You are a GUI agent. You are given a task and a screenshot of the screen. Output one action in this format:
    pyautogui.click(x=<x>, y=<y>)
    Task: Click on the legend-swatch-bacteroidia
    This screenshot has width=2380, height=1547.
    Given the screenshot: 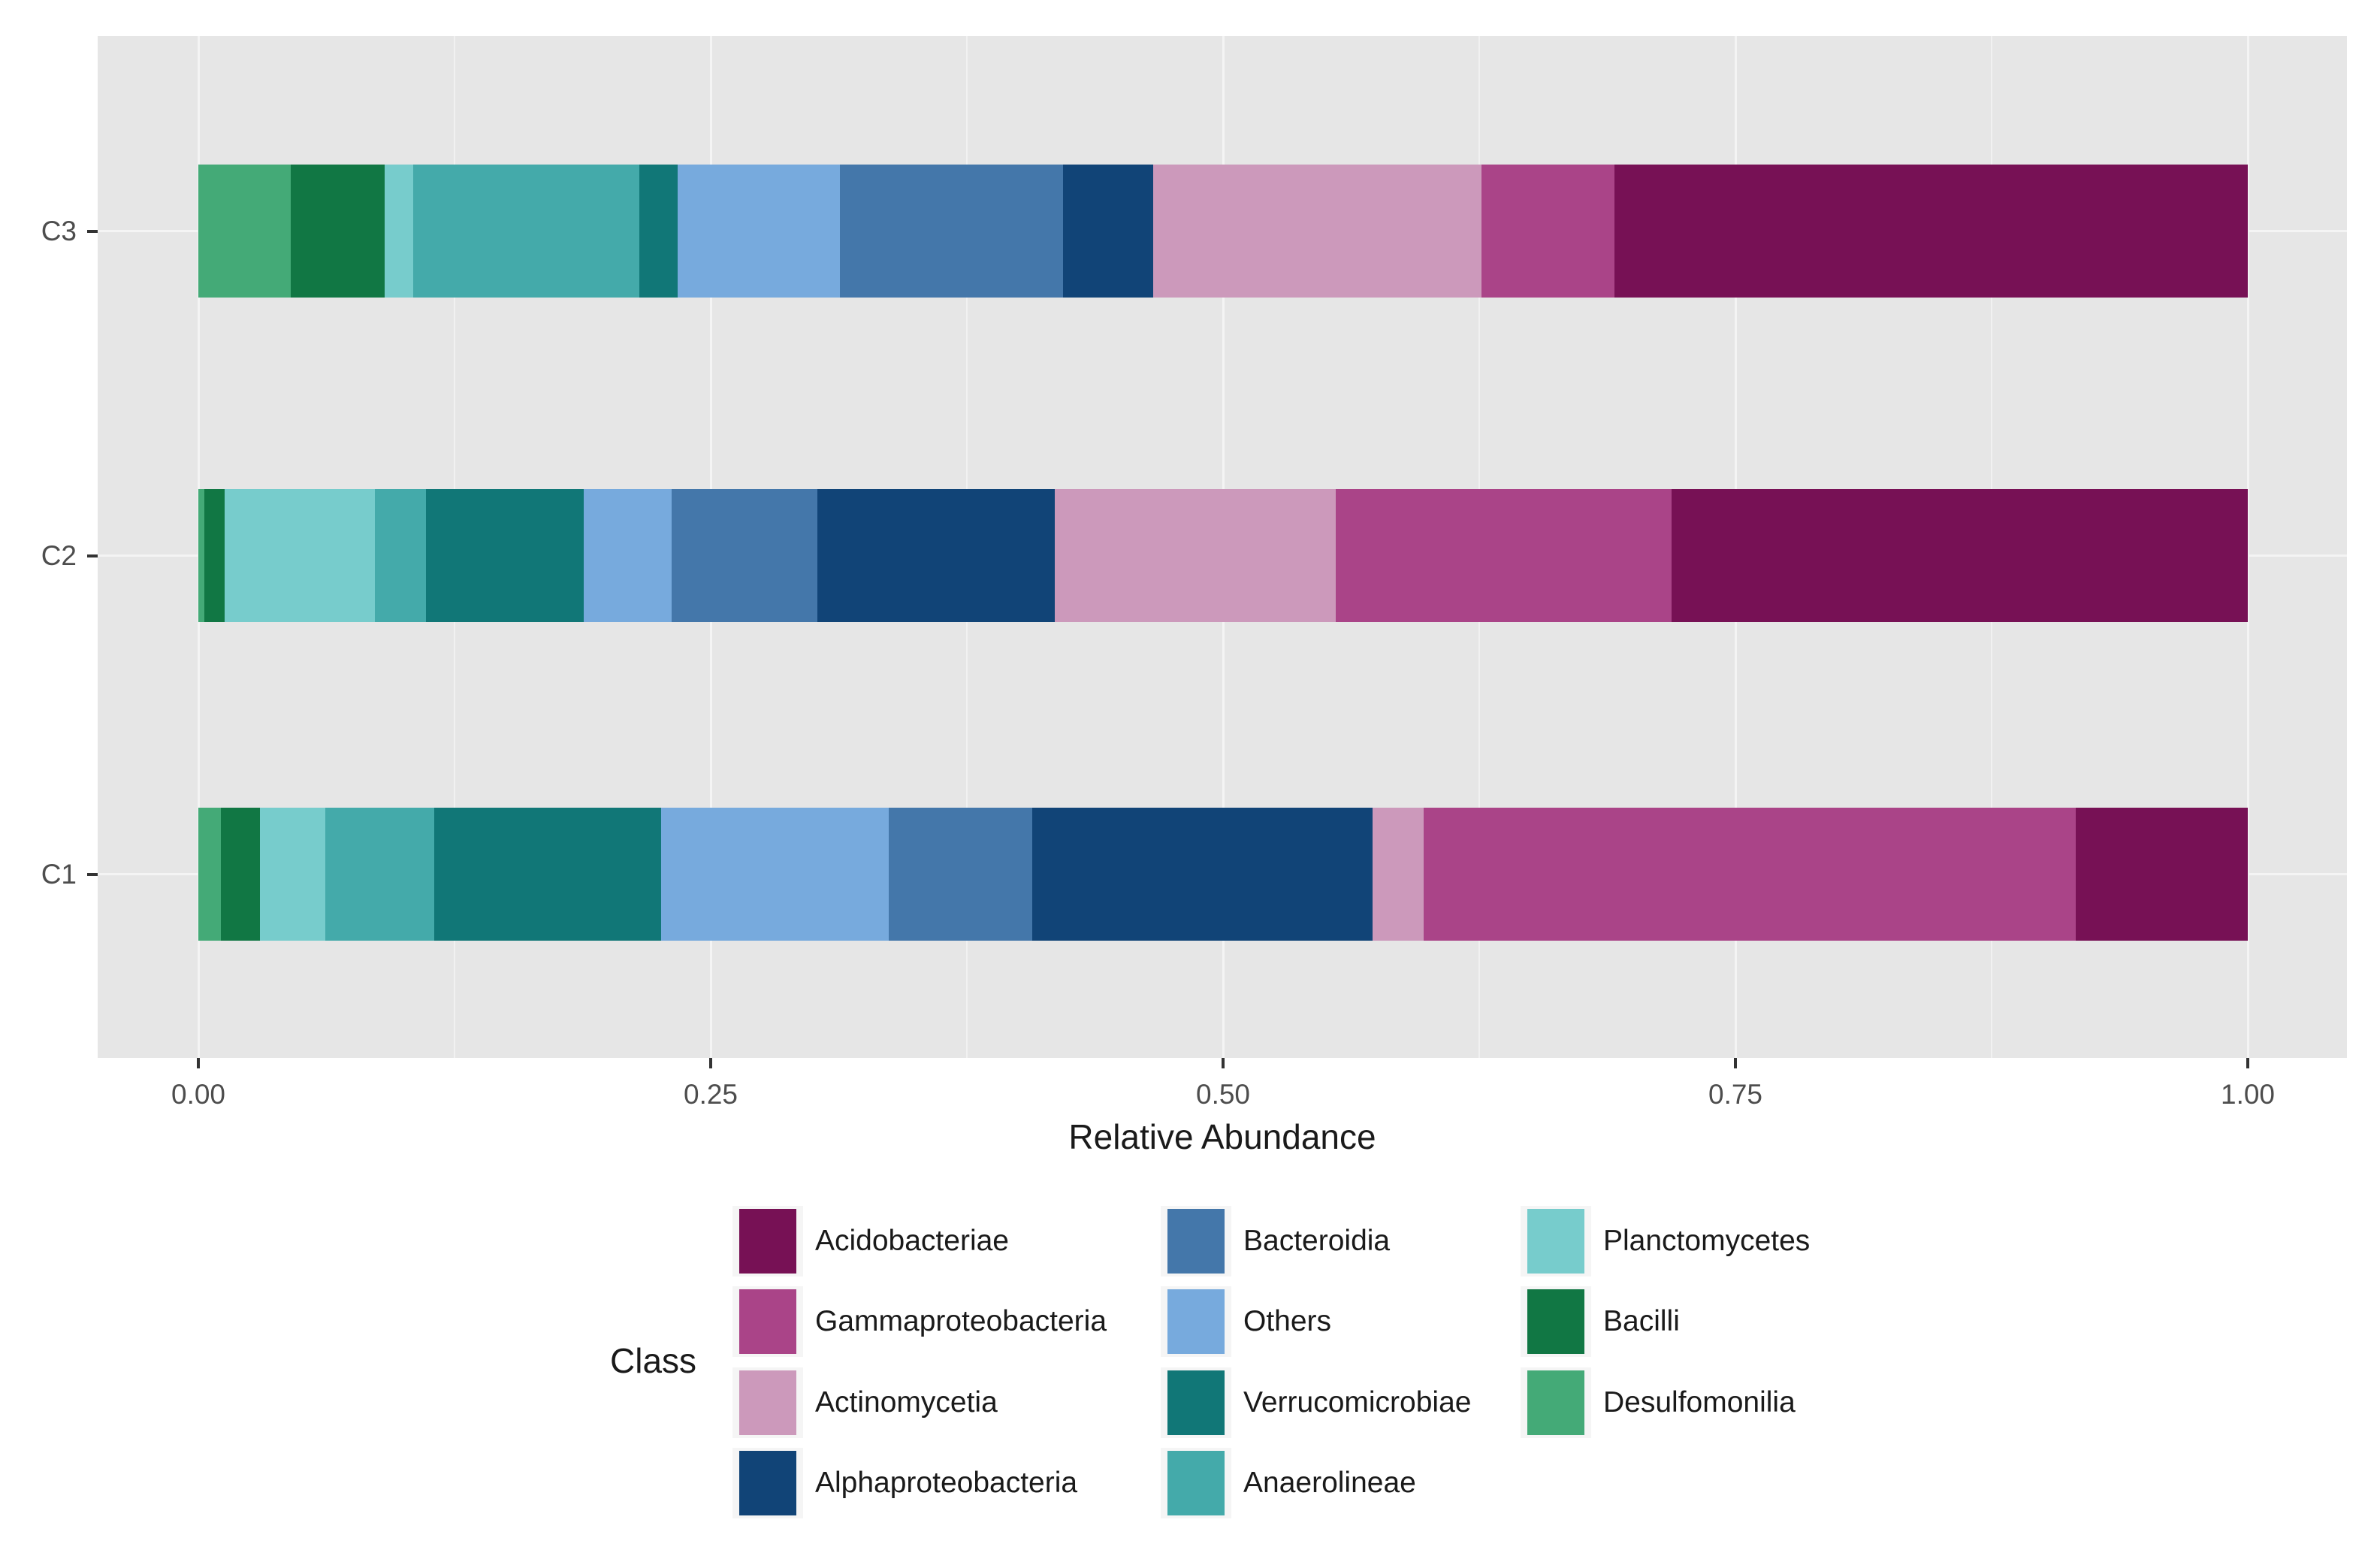 What is the action you would take?
    pyautogui.click(x=1196, y=1241)
    